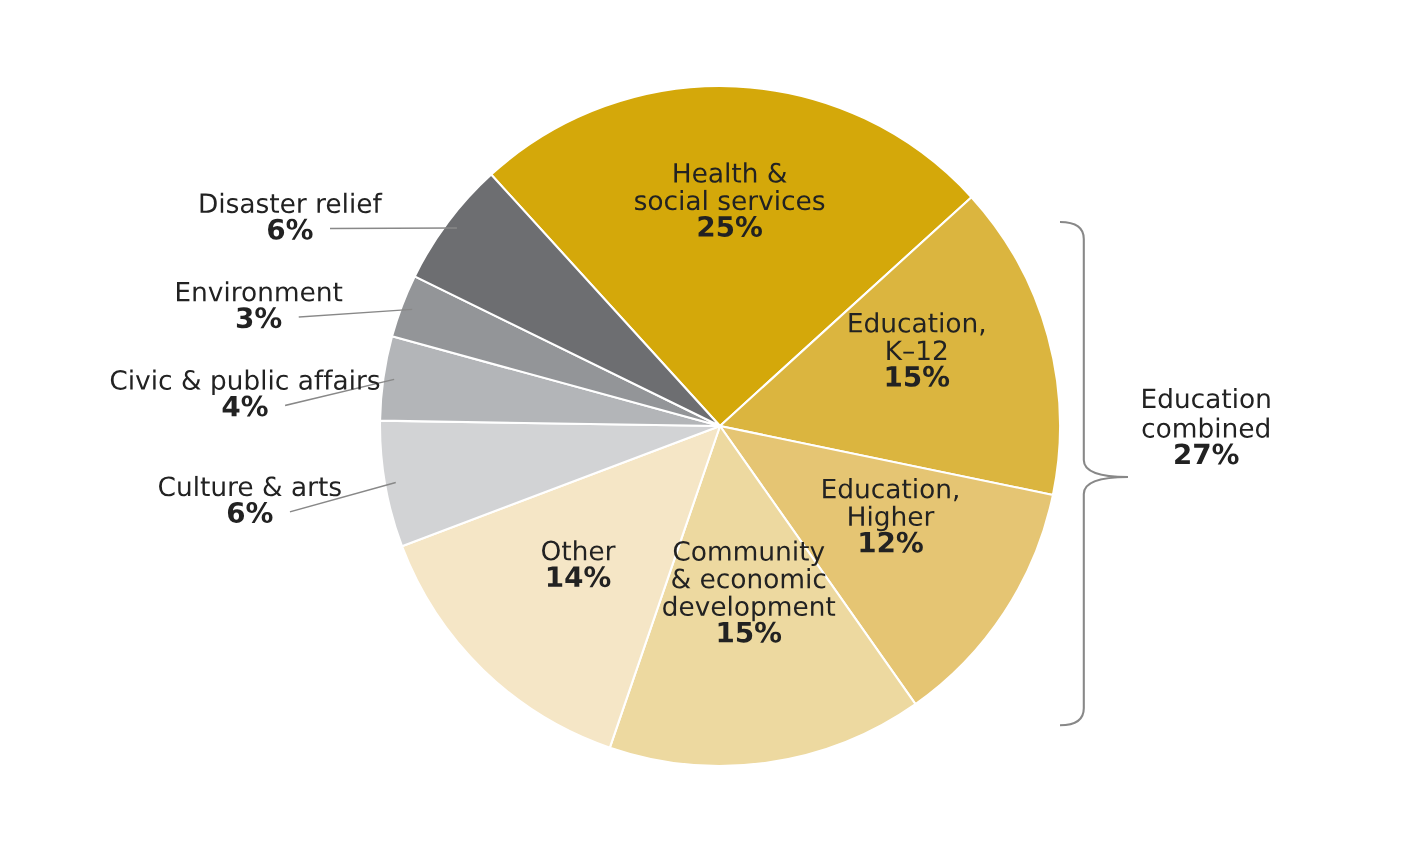 This screenshot has width=1405, height=851. What do you see at coordinates (749, 581) in the screenshot?
I see `slice-label: Community & economic development` at bounding box center [749, 581].